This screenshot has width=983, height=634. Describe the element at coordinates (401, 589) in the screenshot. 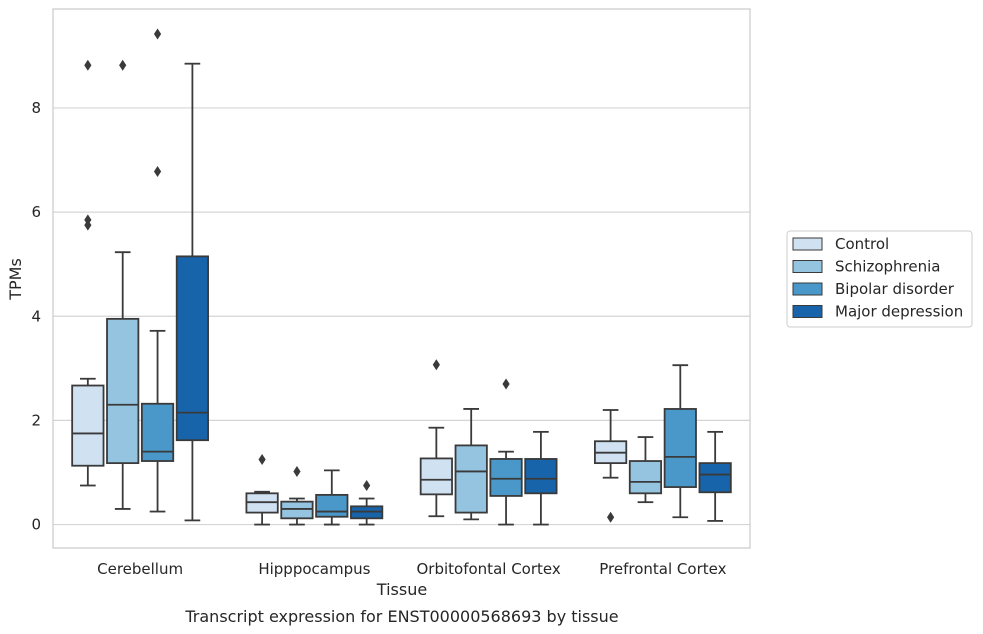

I see `x-axis-title: Tissue` at that location.